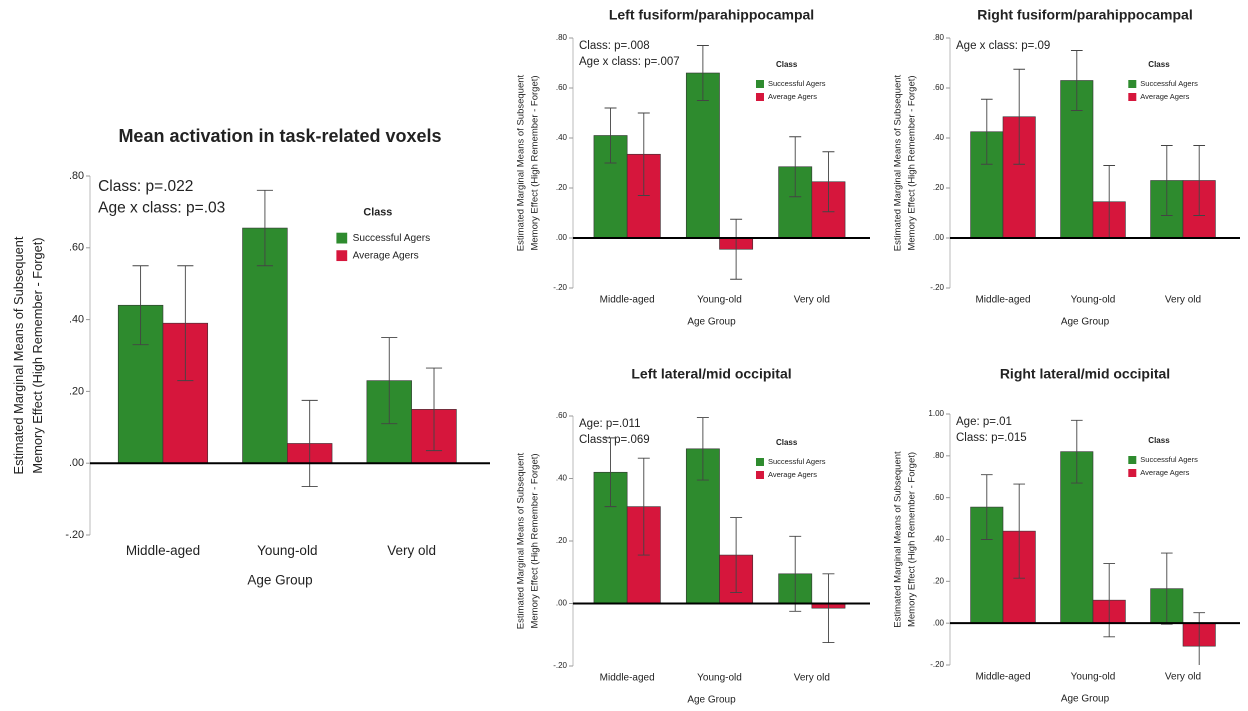 The height and width of the screenshot is (711, 1248). I want to click on annotation: Class: p=.069, so click(614, 440).